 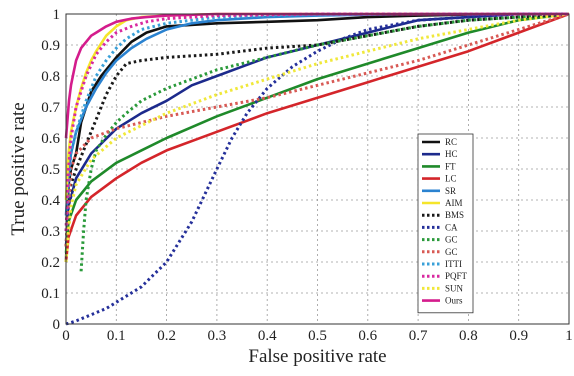 What do you see at coordinates (50, 263) in the screenshot?
I see `y-tick-label: 0.2` at bounding box center [50, 263].